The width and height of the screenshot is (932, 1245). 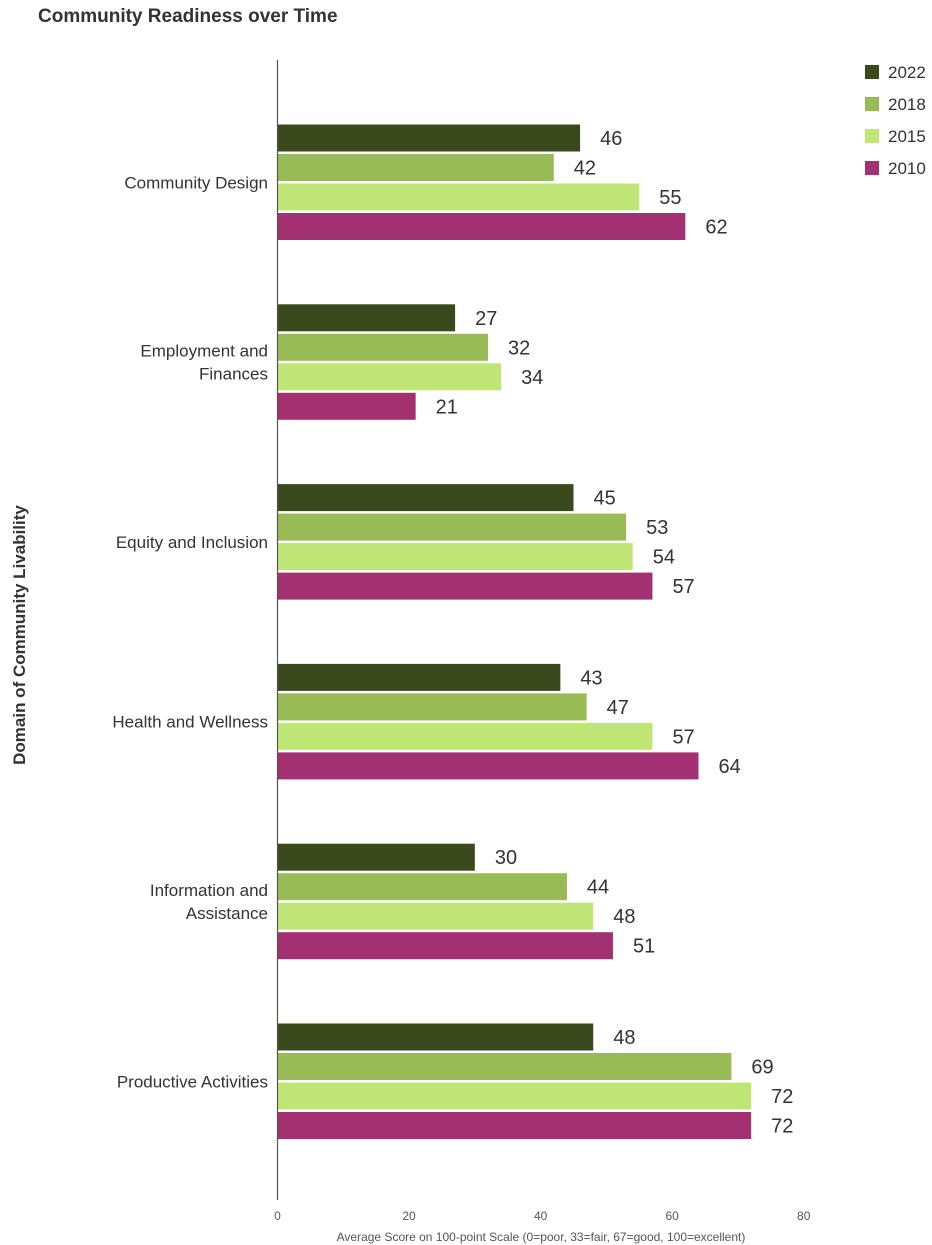 What do you see at coordinates (657, 528) in the screenshot?
I see `data-label: 53` at bounding box center [657, 528].